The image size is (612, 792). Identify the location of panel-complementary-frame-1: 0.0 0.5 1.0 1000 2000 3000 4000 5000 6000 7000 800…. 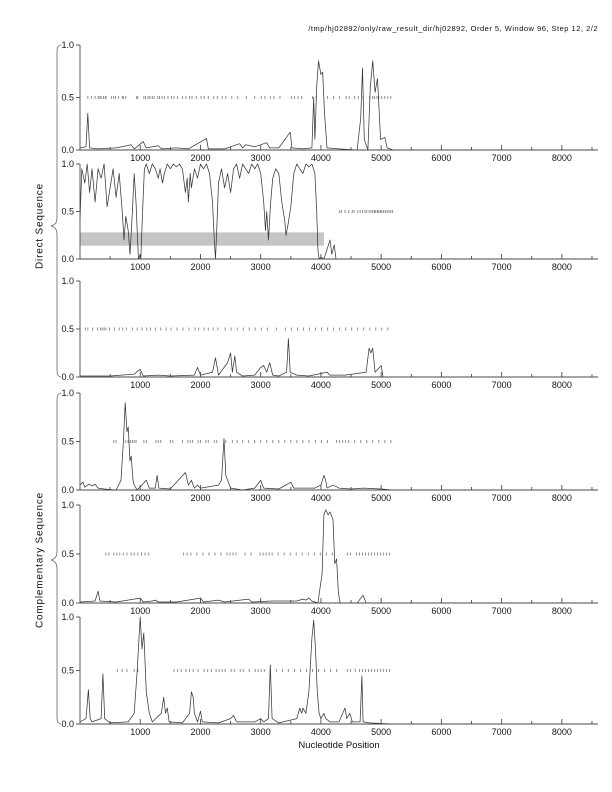
(329, 445).